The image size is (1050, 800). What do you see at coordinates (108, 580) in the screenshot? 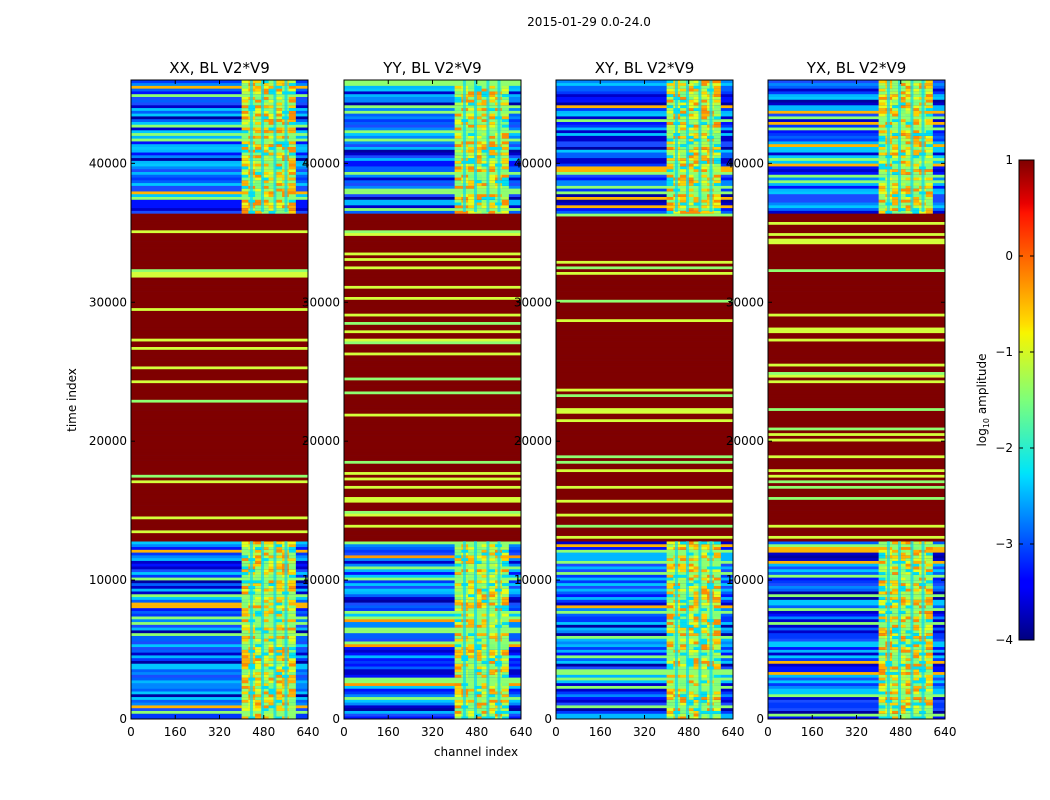
I see `y-tick-label: 10000` at bounding box center [108, 580].